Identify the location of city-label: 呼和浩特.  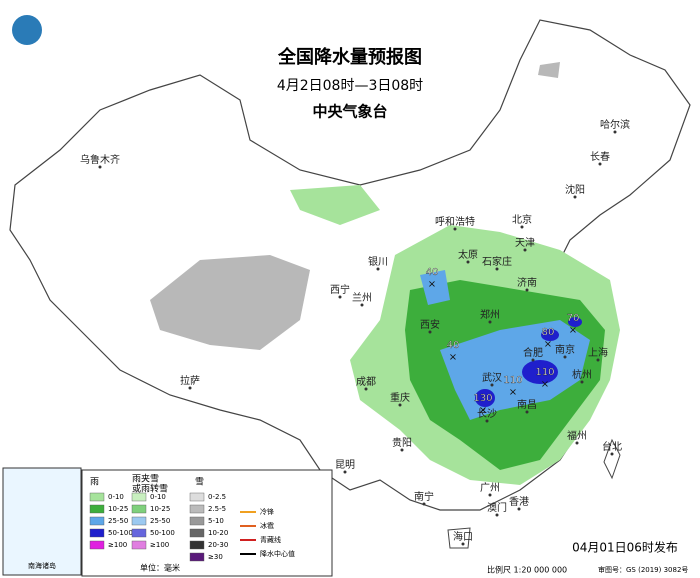
(455, 222).